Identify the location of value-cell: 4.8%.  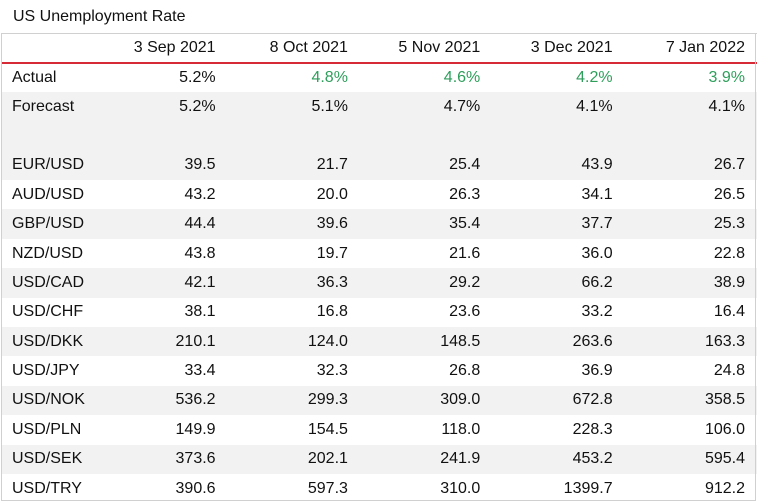
(329, 77).